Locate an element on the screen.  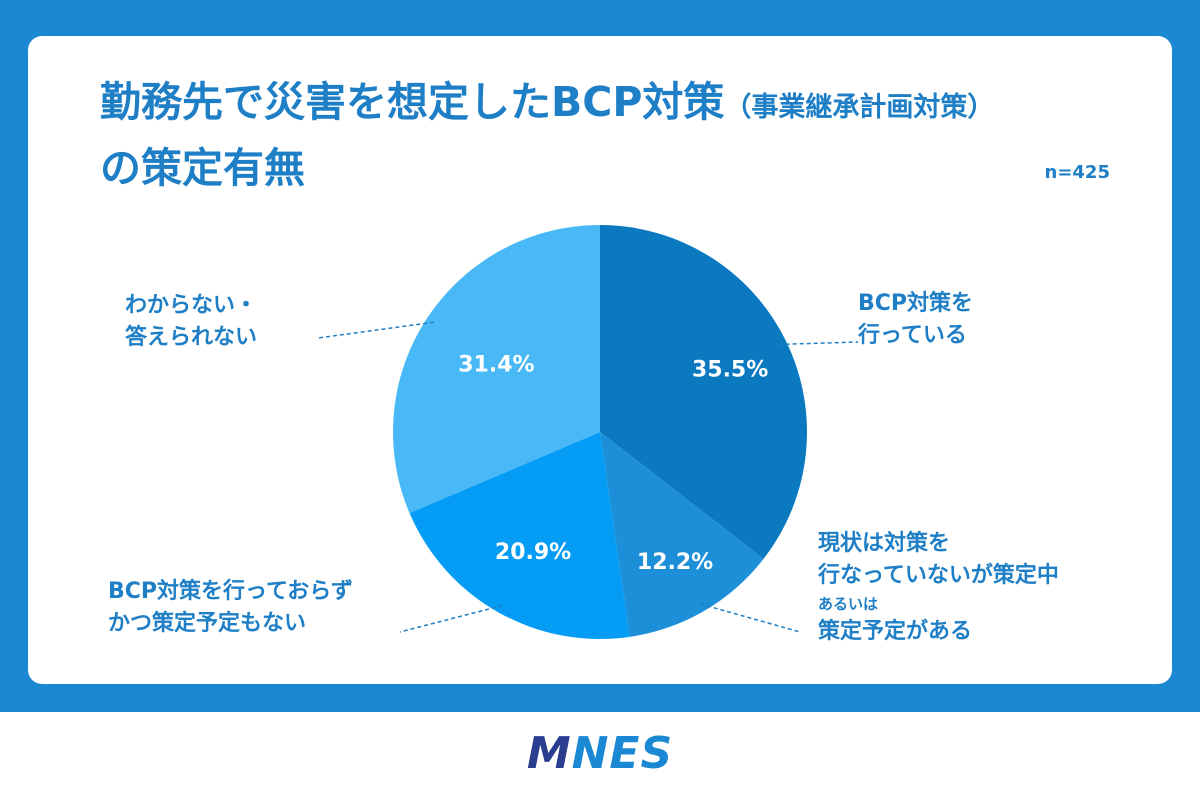
slice-bcp-none is located at coordinates (519, 536).